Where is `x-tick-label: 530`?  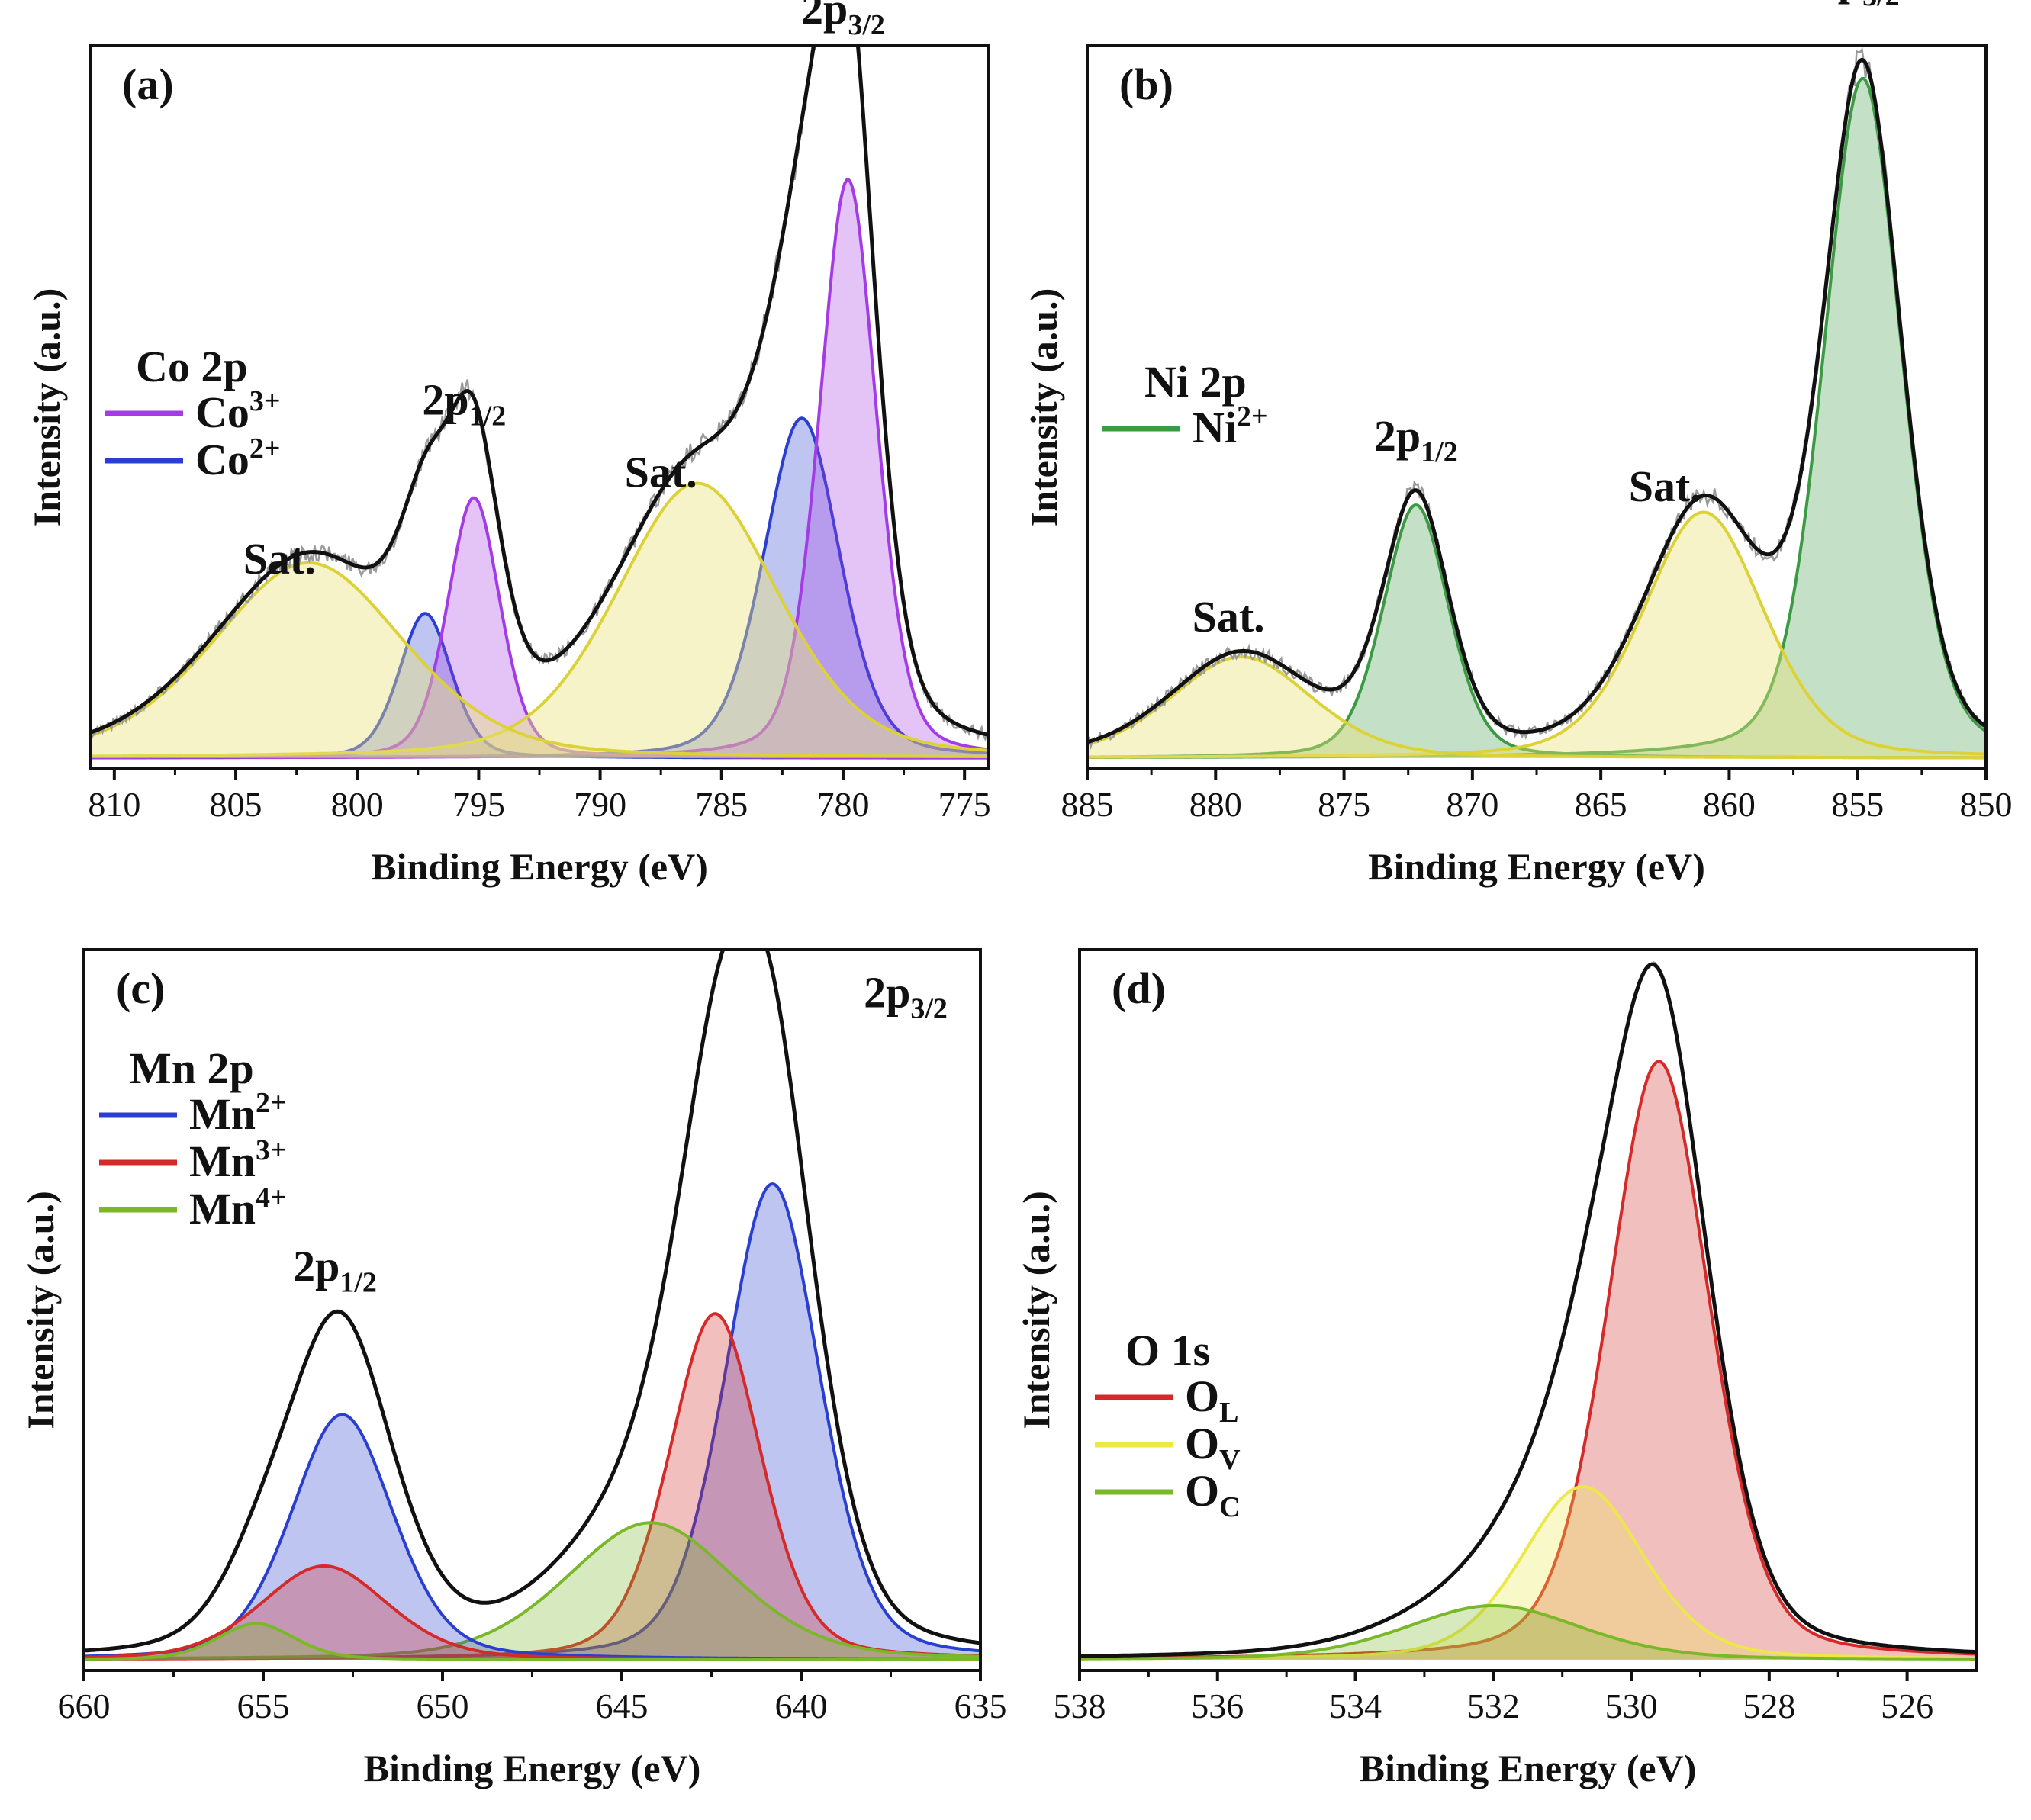
x-tick-label: 530 is located at coordinates (1632, 1706).